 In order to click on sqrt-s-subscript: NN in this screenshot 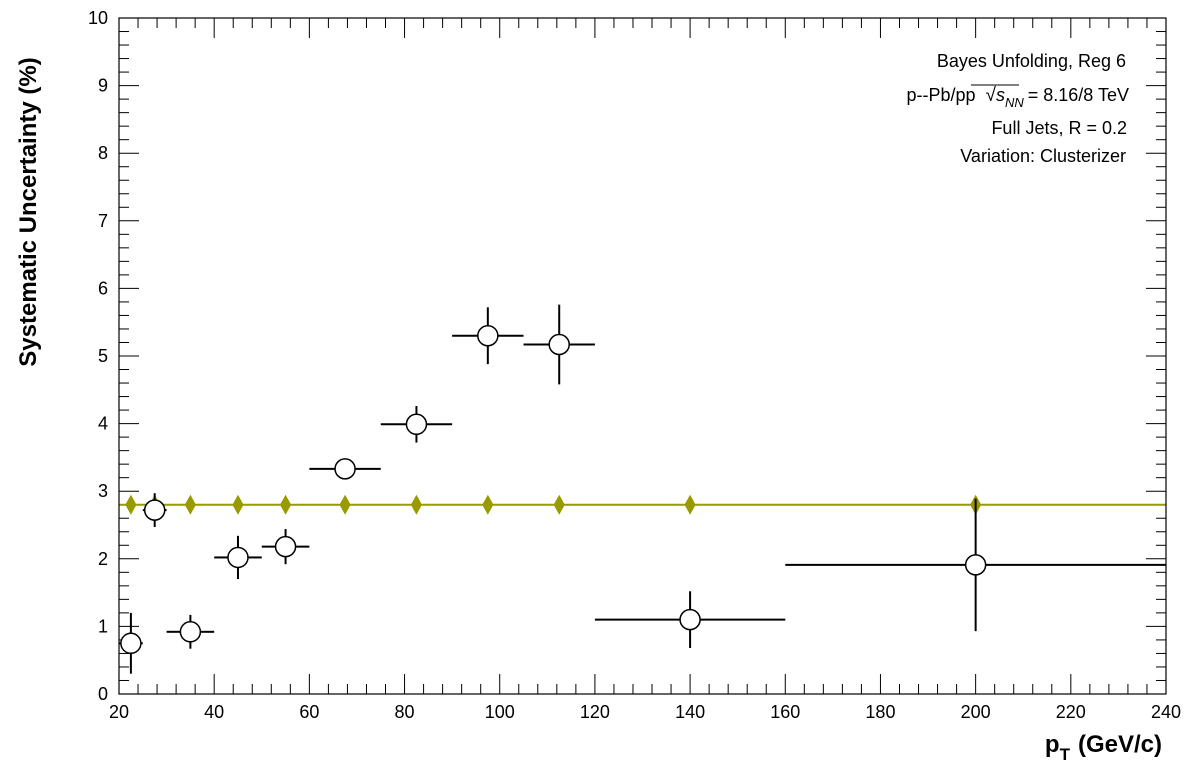, I will do `click(1014, 102)`.